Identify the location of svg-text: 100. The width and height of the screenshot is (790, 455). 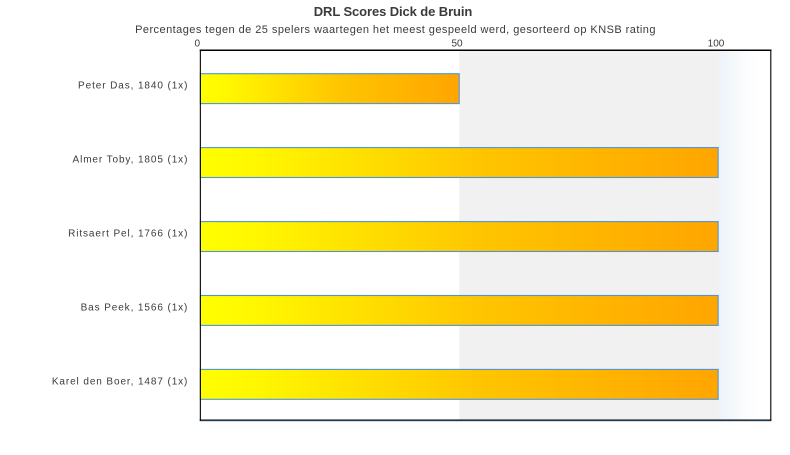
(716, 44).